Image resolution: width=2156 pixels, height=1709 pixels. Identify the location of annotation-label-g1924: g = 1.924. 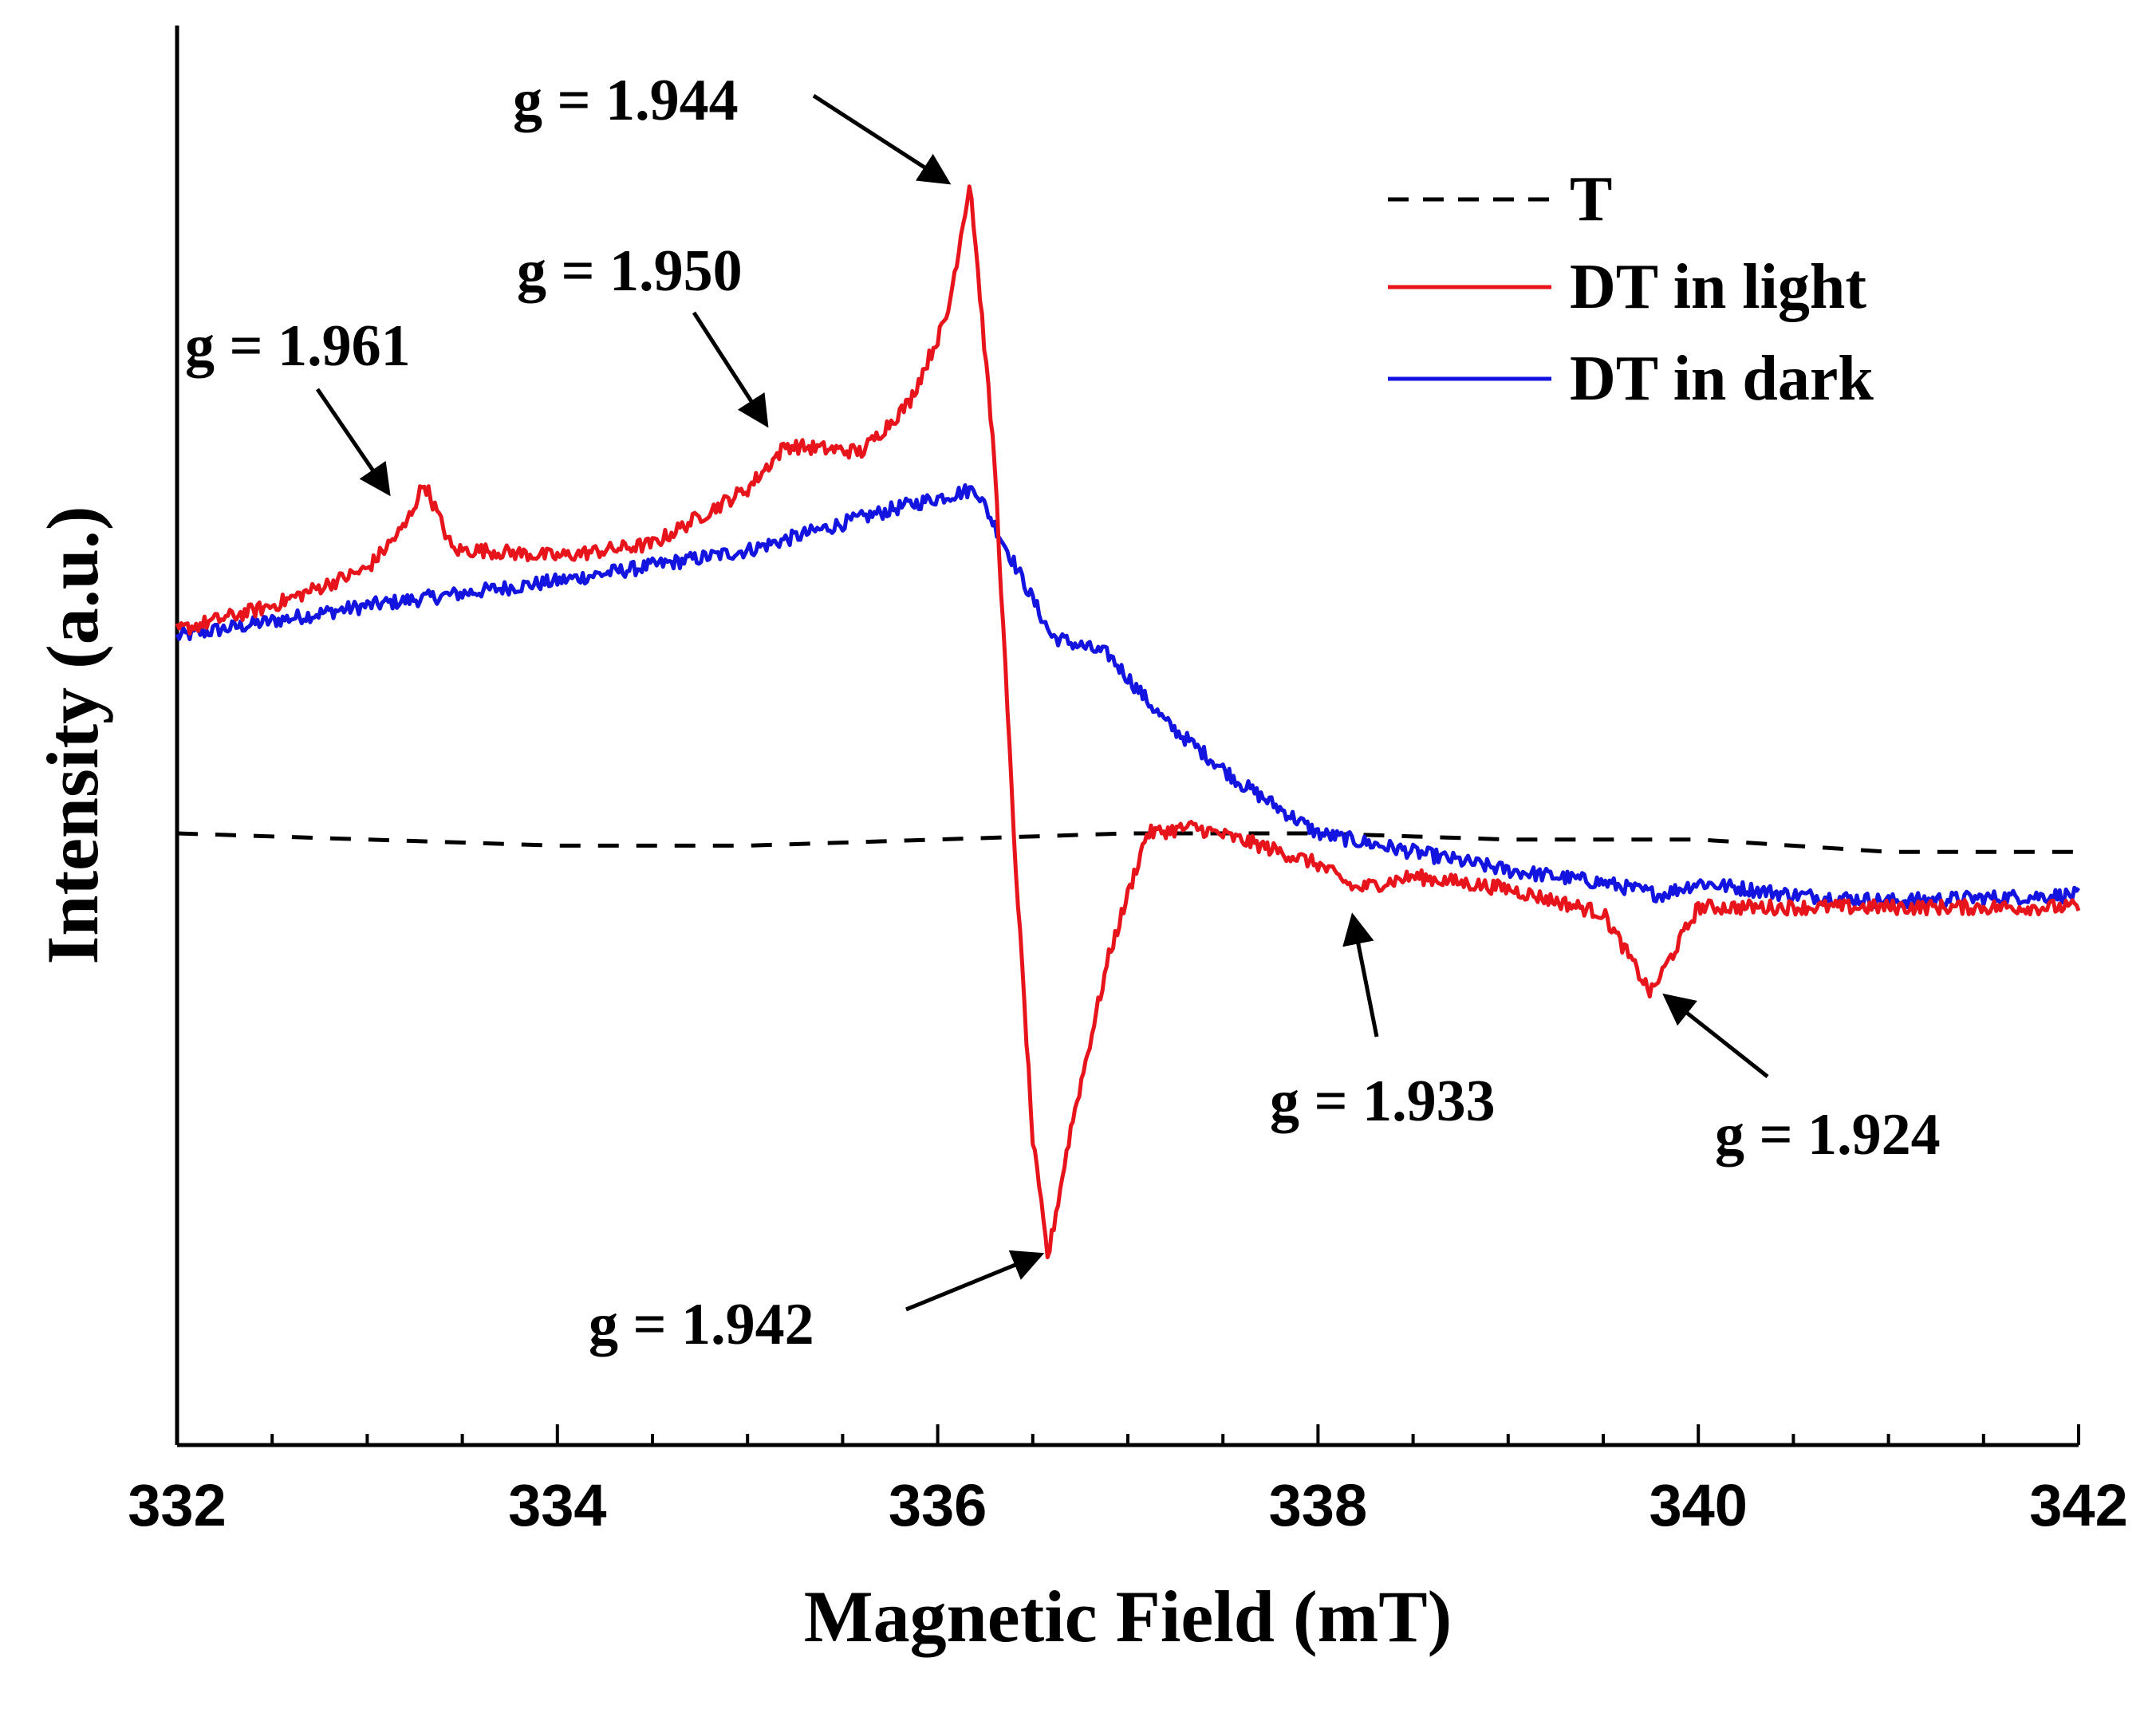
(1828, 1135).